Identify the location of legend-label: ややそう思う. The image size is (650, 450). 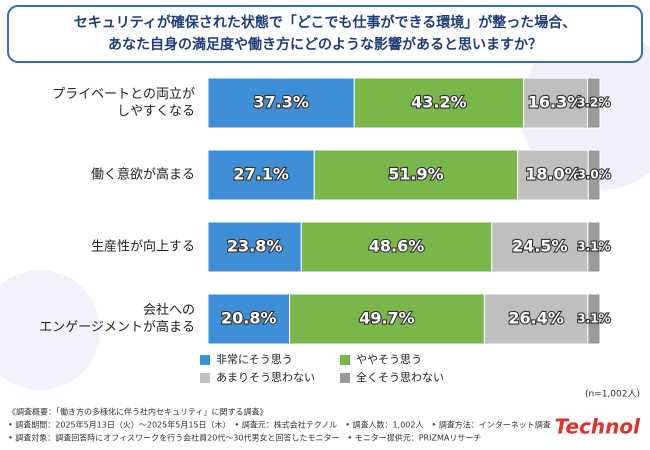
(389, 359).